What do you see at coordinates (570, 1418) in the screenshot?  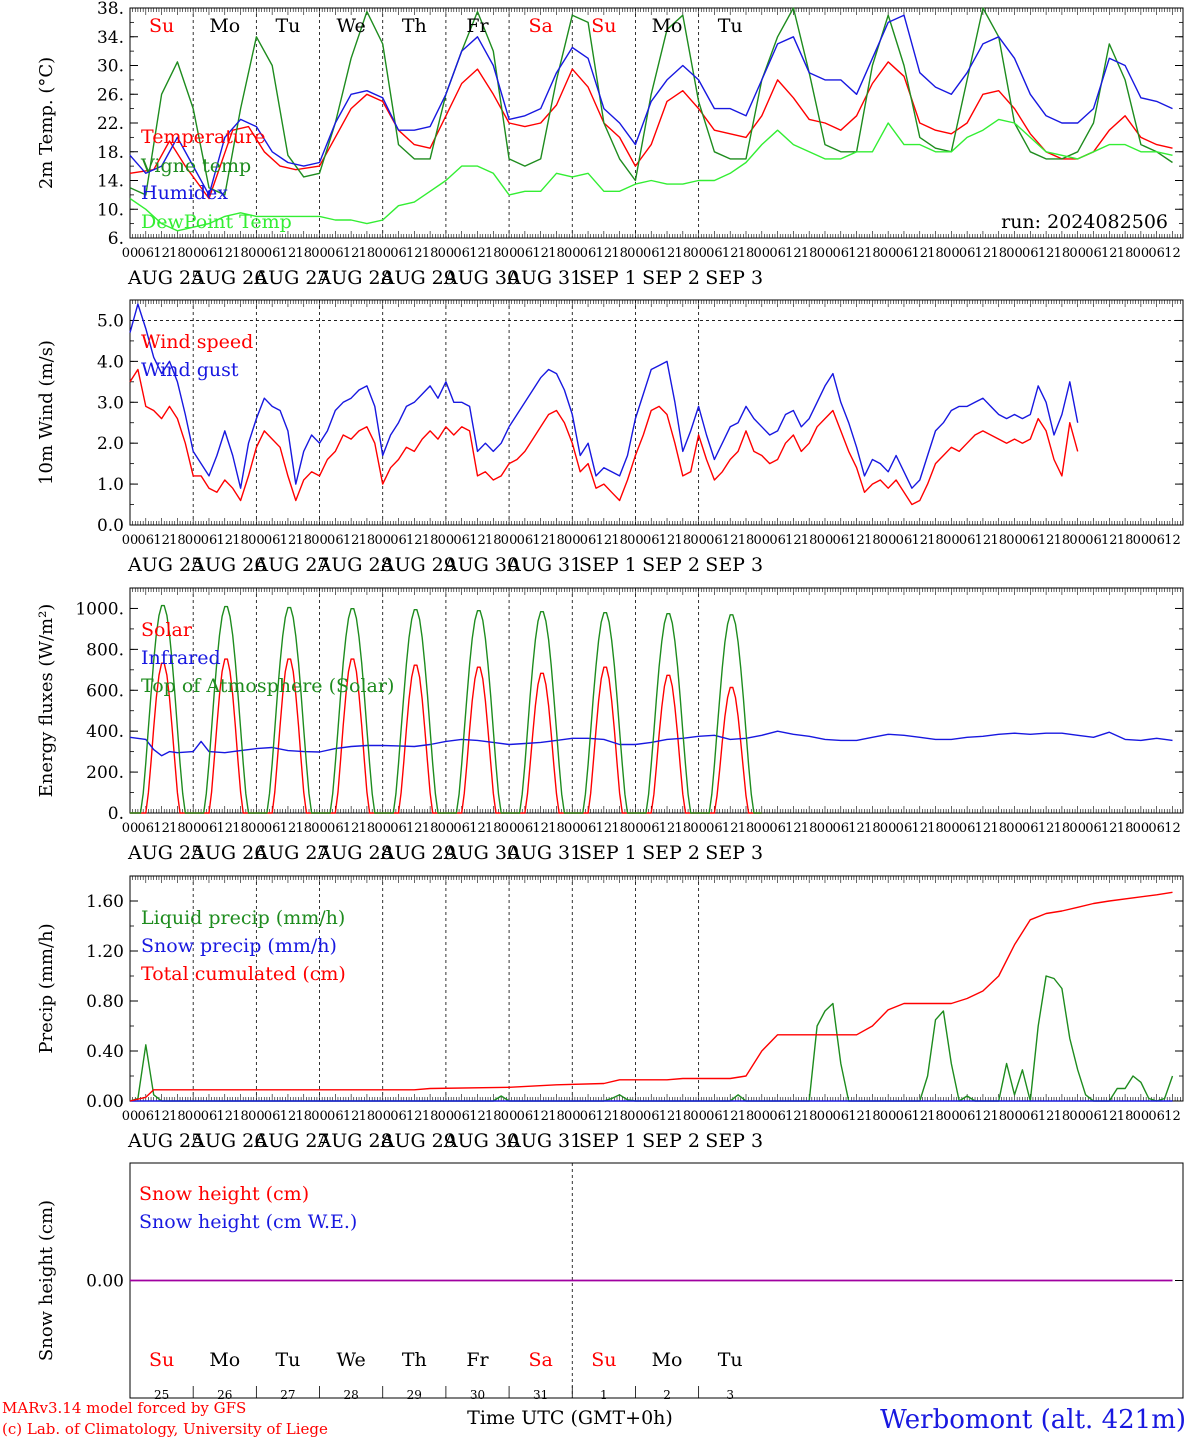 I see `time-axis-label: Time UTC (GMT+0h)` at bounding box center [570, 1418].